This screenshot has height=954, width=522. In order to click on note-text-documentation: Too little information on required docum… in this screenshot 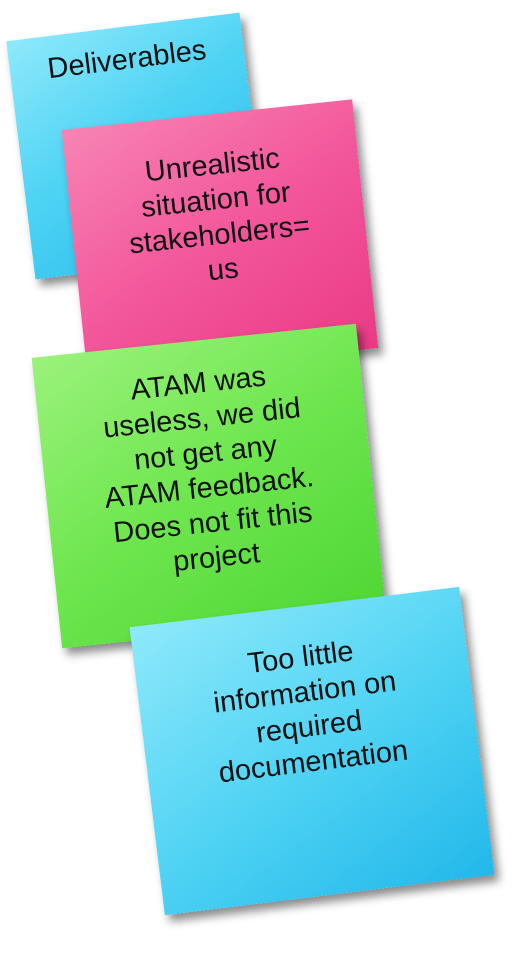, I will do `click(310, 712)`.